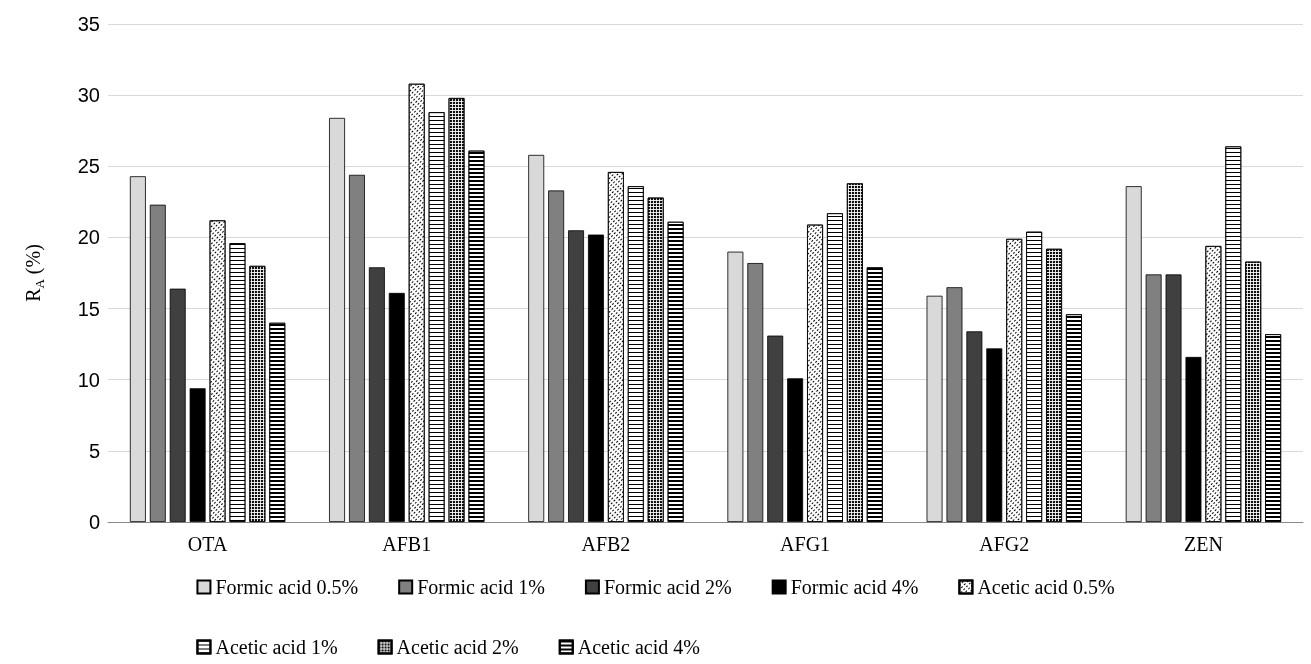 The width and height of the screenshot is (1311, 664). I want to click on legend-label: Formic acid 4%, so click(854, 587).